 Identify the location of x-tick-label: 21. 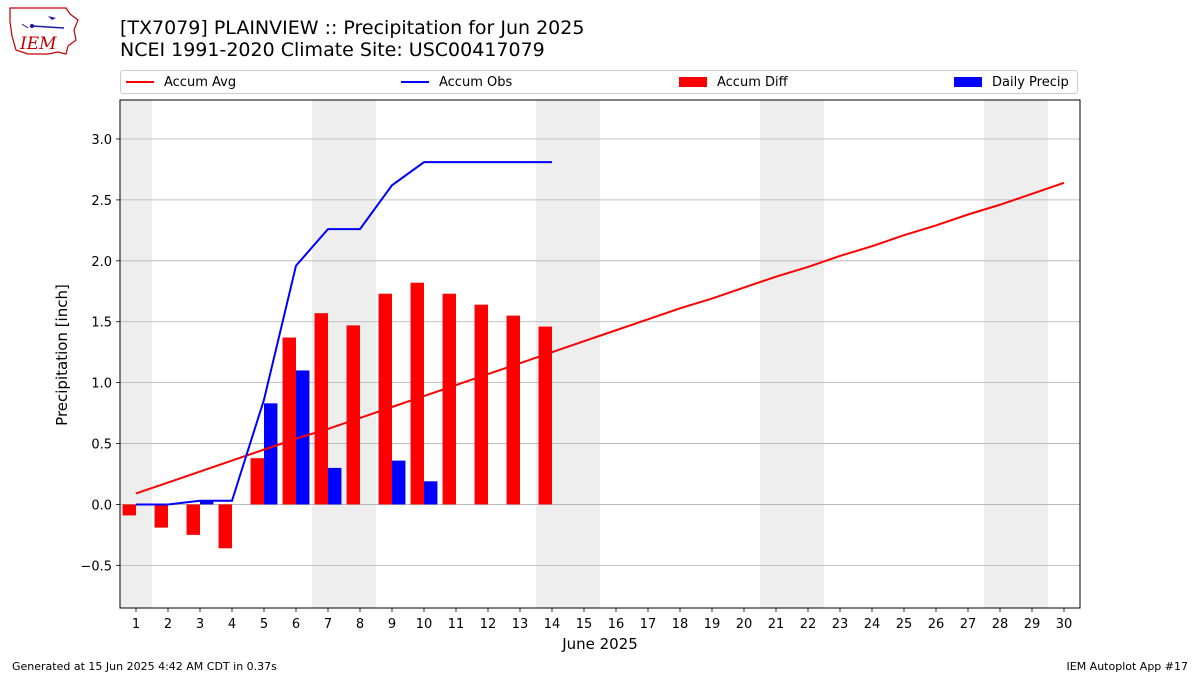
(776, 624).